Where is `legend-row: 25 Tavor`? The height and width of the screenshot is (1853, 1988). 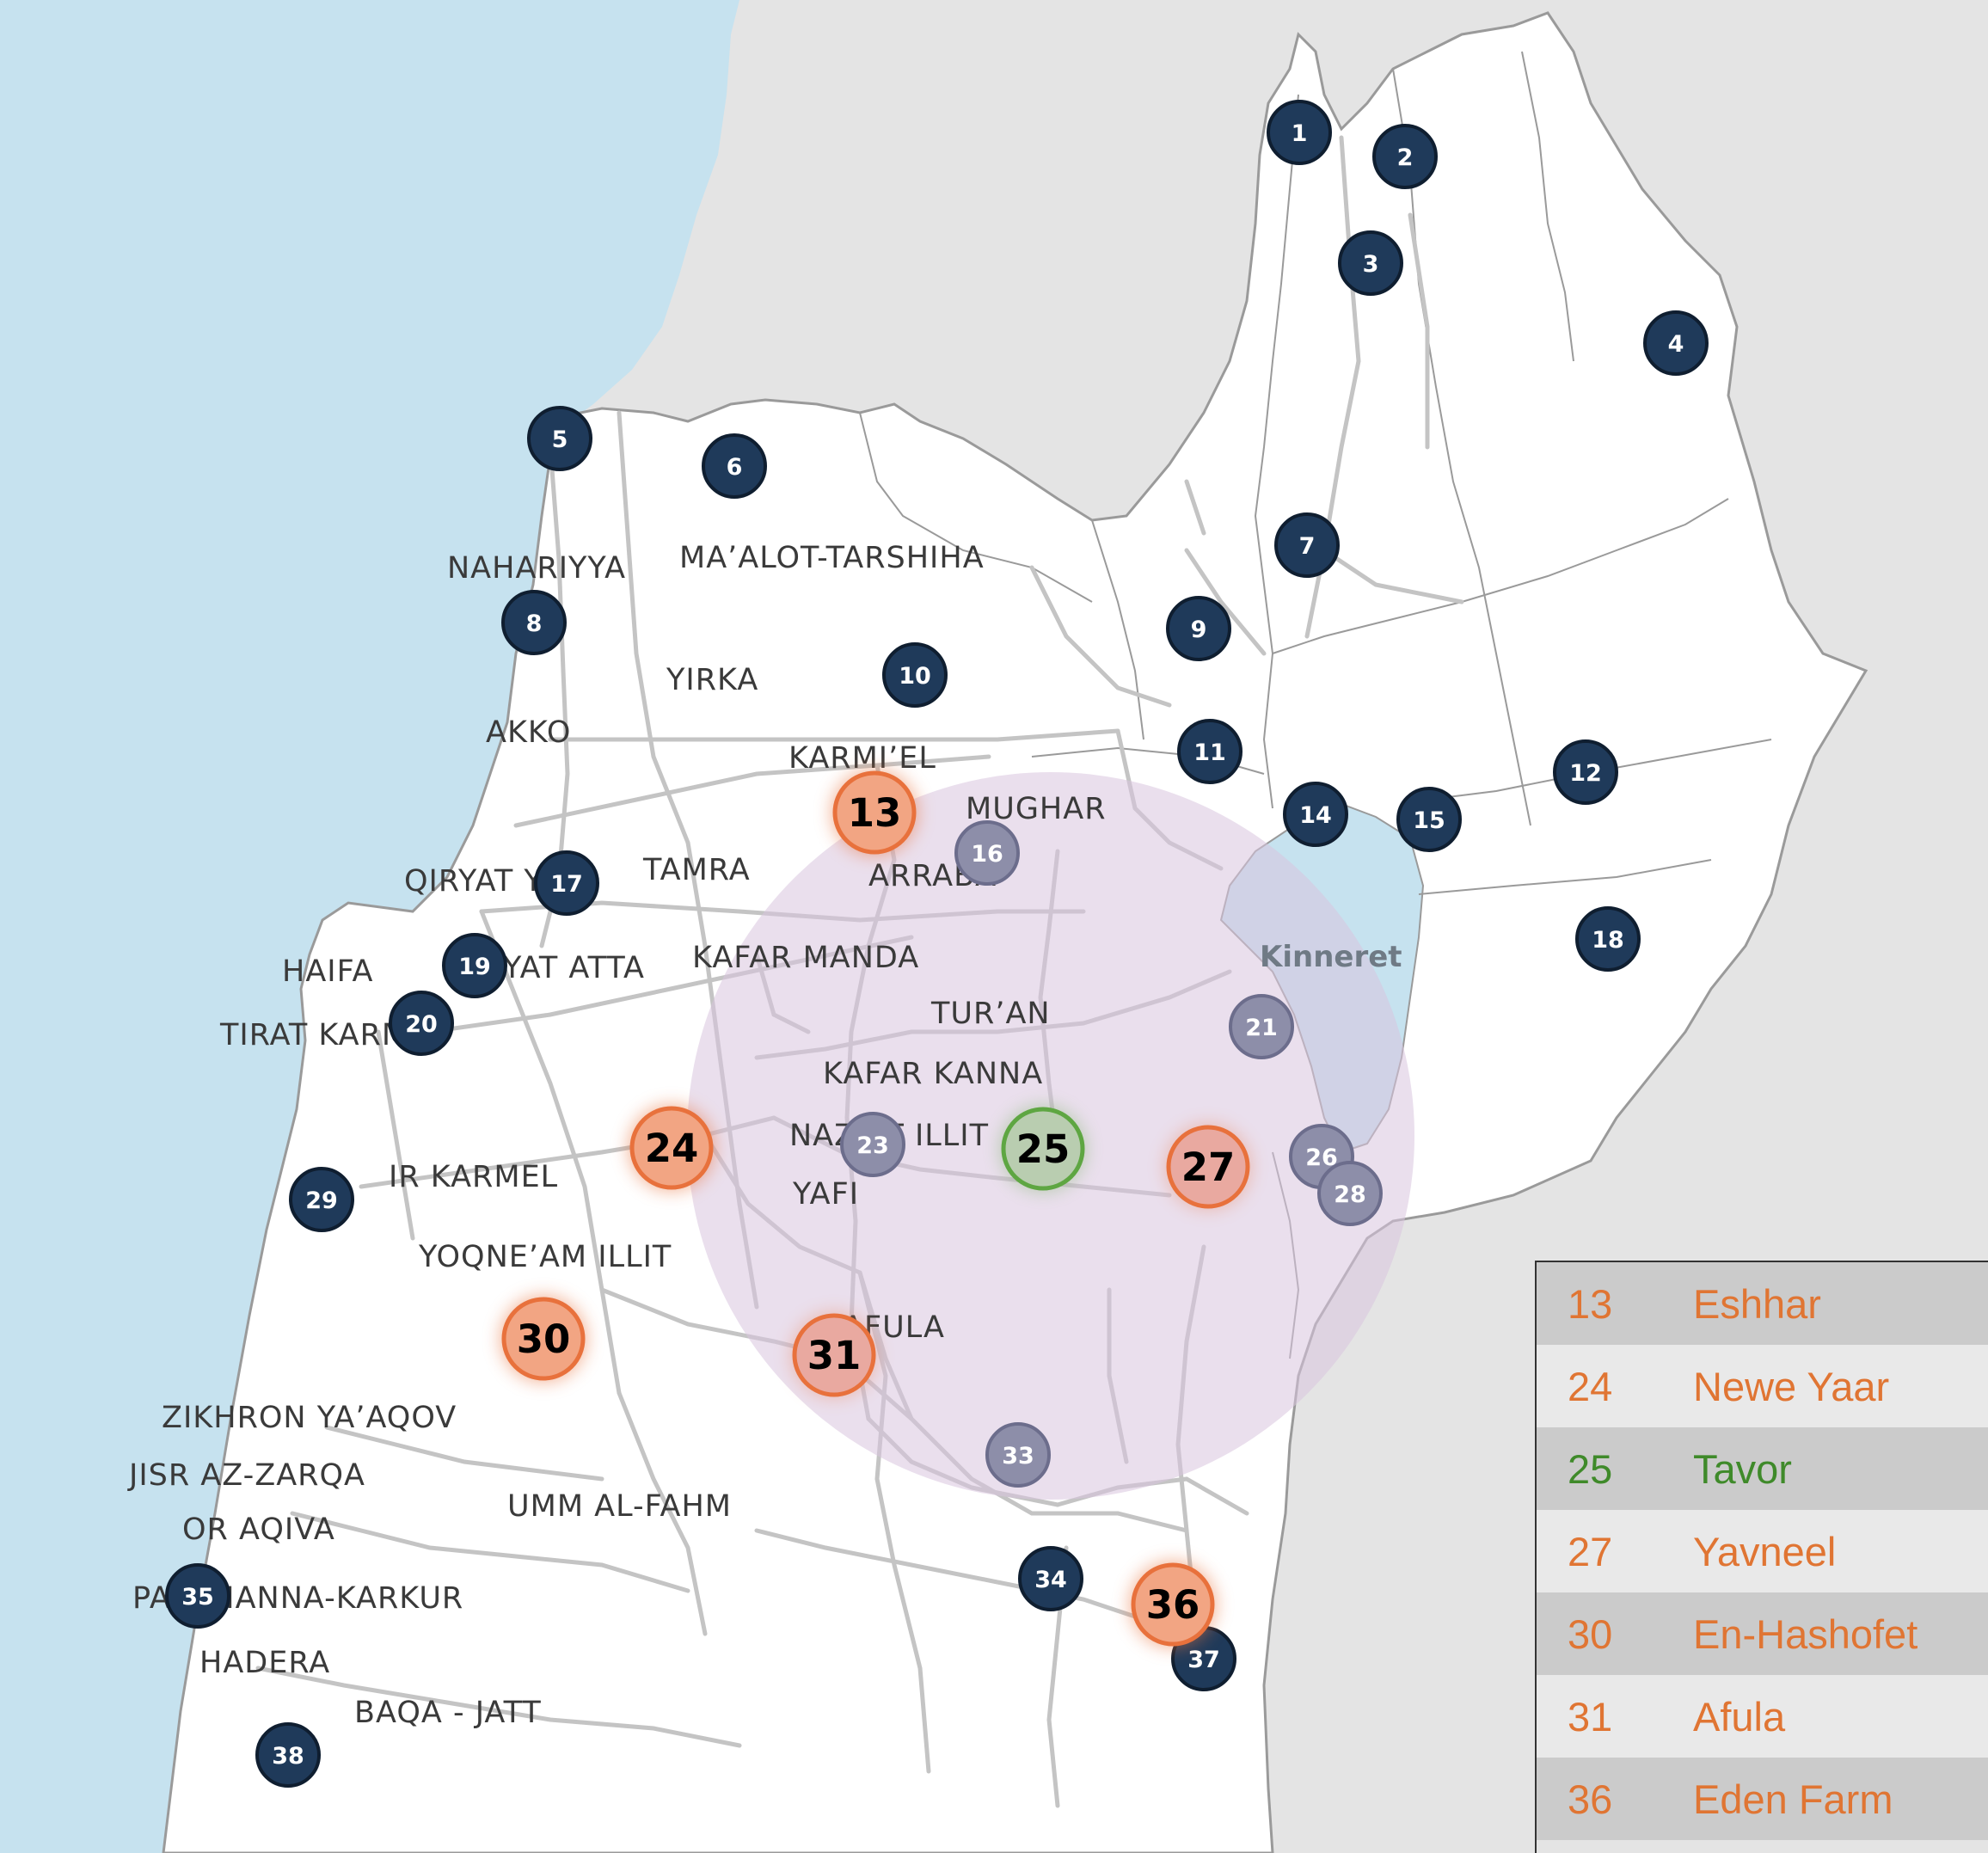
legend-row: 25 Tavor is located at coordinates (1763, 1468).